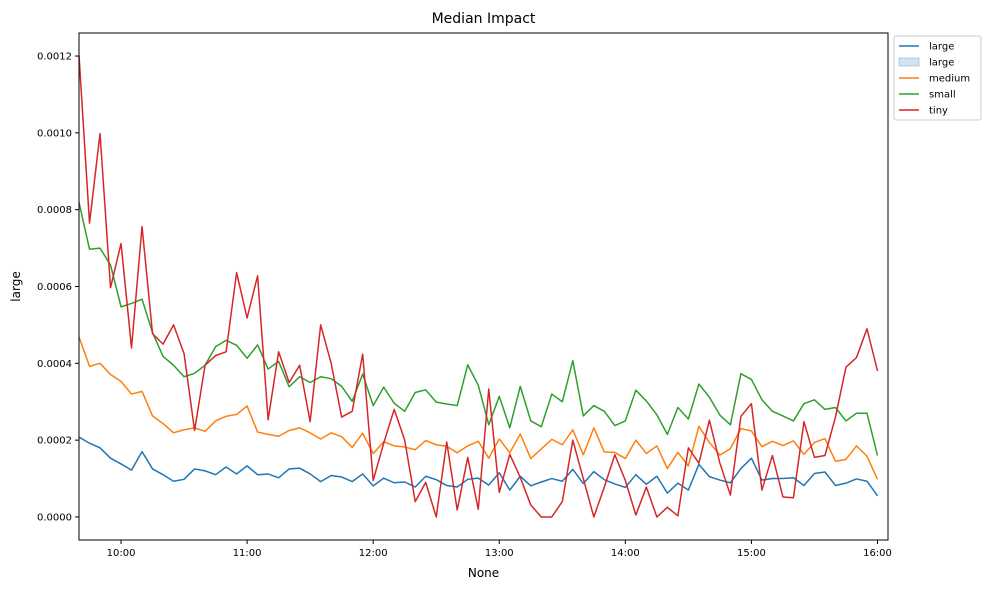 This screenshot has height=590, width=989. Describe the element at coordinates (483, 573) in the screenshot. I see `x-axis-label: None` at that location.